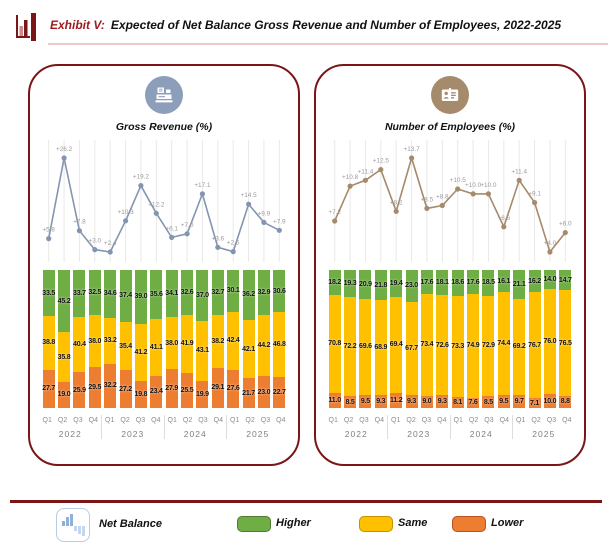  What do you see at coordinates (550, 280) in the screenshot?
I see `bar-segment-higher: 14.0` at bounding box center [550, 280].